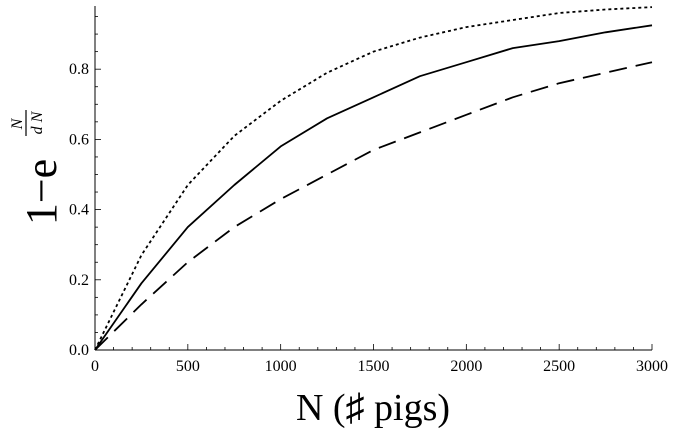 The image size is (676, 434). What do you see at coordinates (188, 366) in the screenshot?
I see `x-tick-label: 500` at bounding box center [188, 366].